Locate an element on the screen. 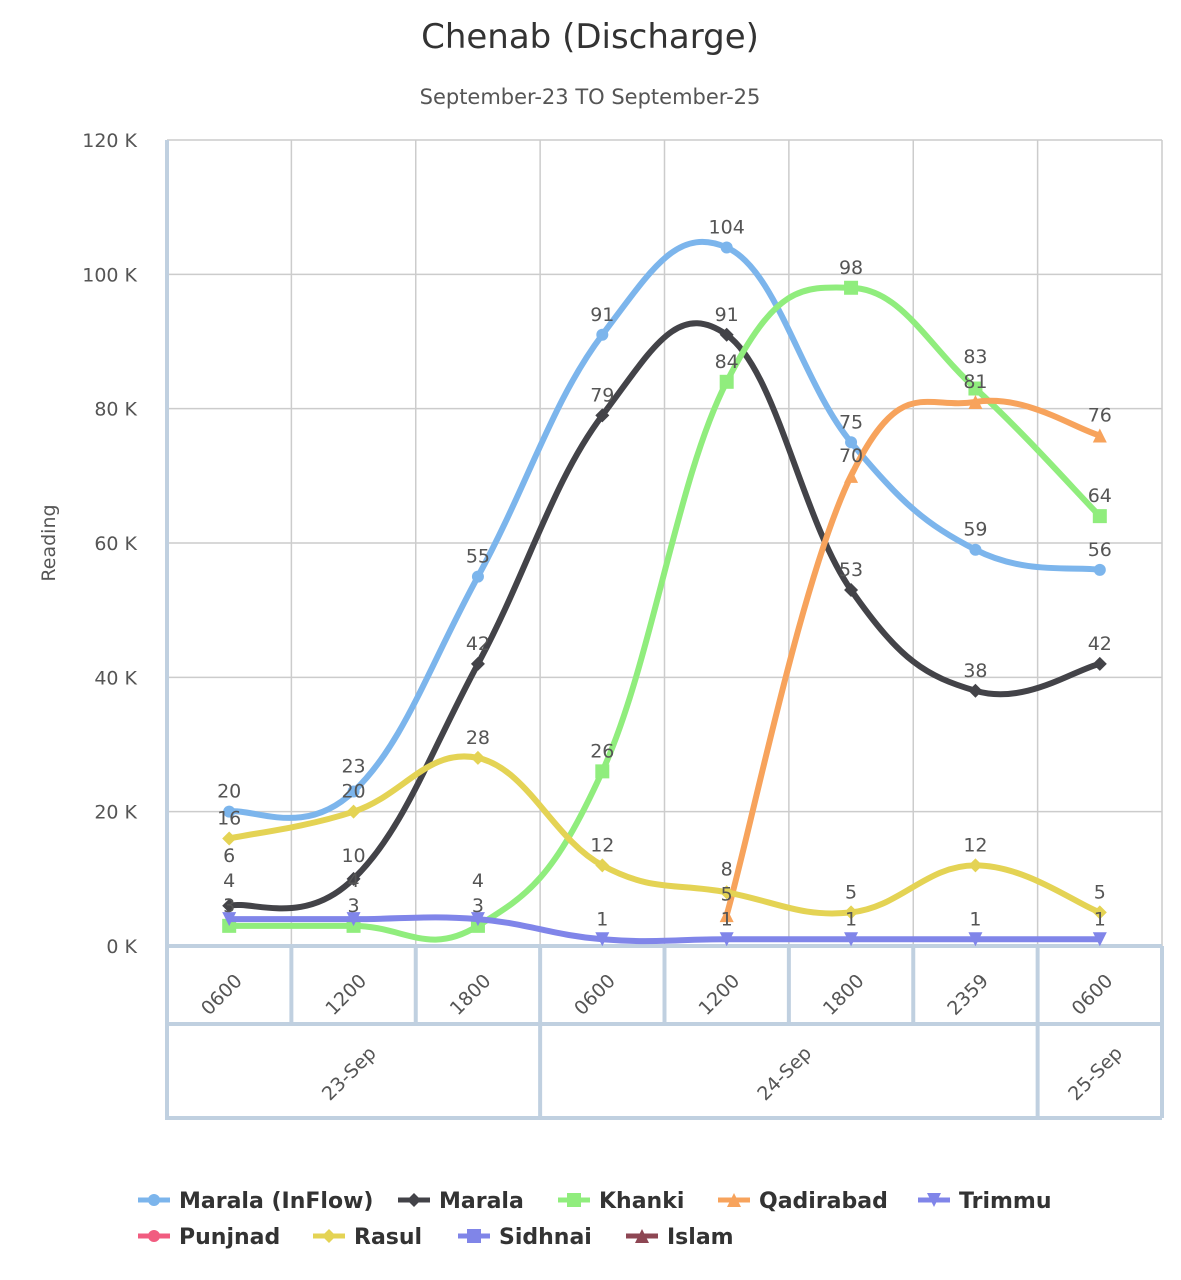 The image size is (1181, 1280). data-label: 55 is located at coordinates (478, 557).